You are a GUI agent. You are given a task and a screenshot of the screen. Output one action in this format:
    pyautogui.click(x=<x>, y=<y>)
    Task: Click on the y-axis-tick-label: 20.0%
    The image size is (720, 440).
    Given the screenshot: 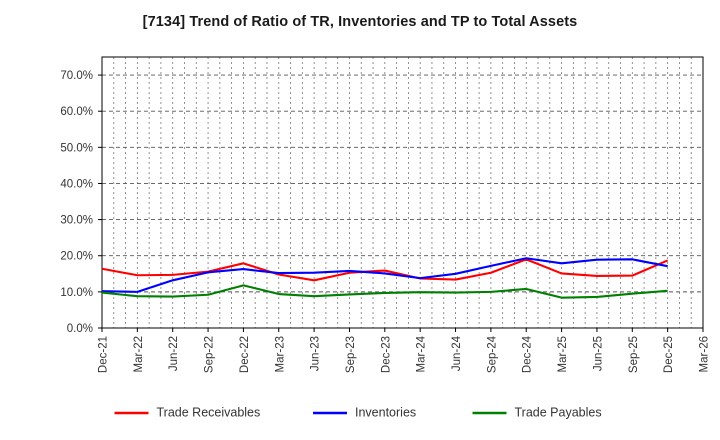 What is the action you would take?
    pyautogui.click(x=76, y=257)
    